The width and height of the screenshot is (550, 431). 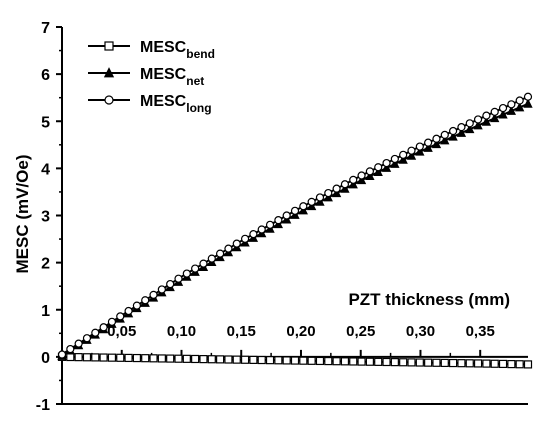 What do you see at coordinates (241, 331) in the screenshot?
I see `x-tick-label: 0,15` at bounding box center [241, 331].